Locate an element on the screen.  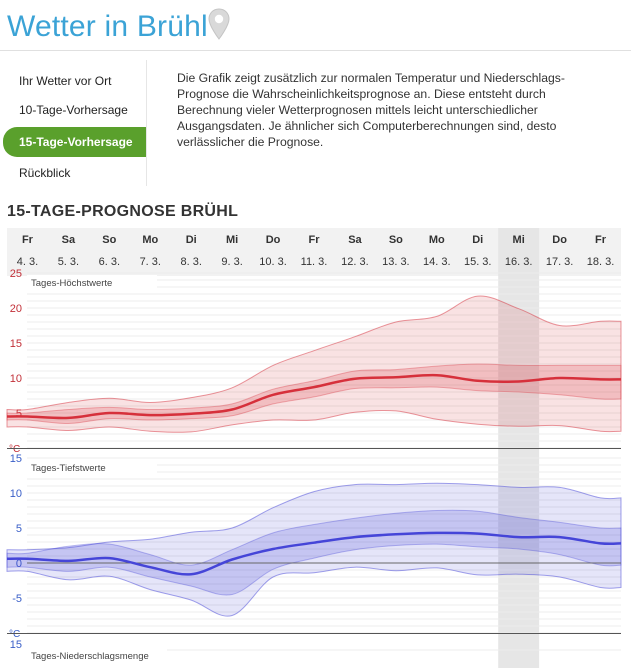
date-label: 17. 3. is located at coordinates (560, 262).